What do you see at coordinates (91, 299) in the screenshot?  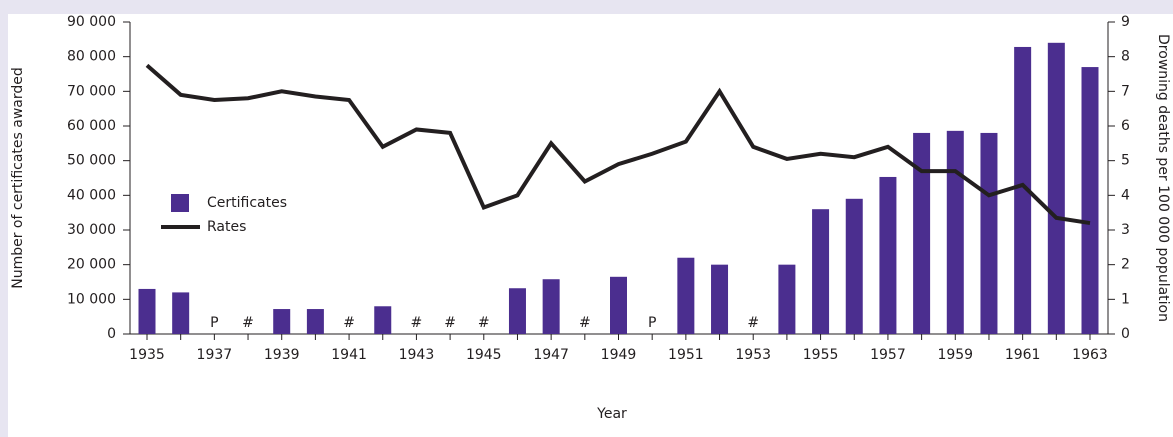 I see `y-tick-label: 10 000` at bounding box center [91, 299].